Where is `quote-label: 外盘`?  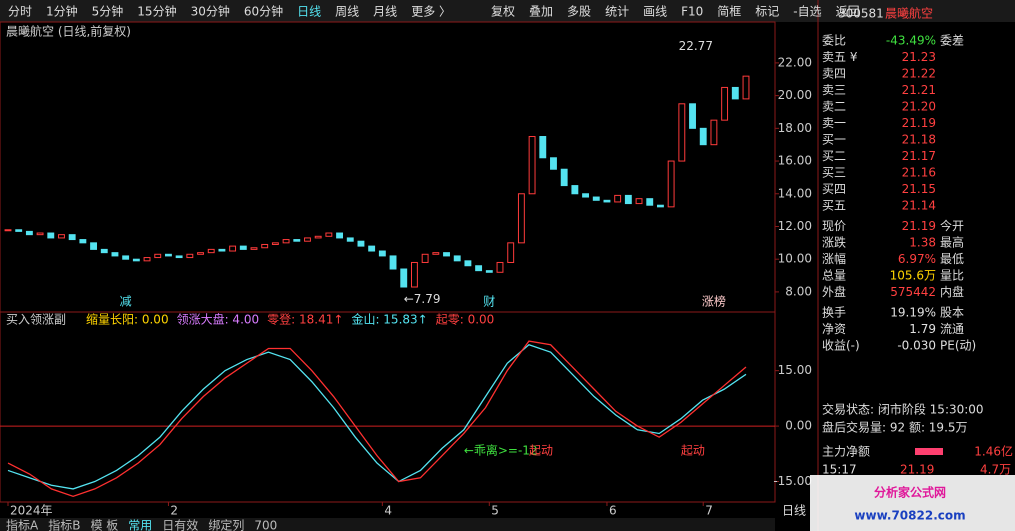
quote-label: 外盘 is located at coordinates (834, 291).